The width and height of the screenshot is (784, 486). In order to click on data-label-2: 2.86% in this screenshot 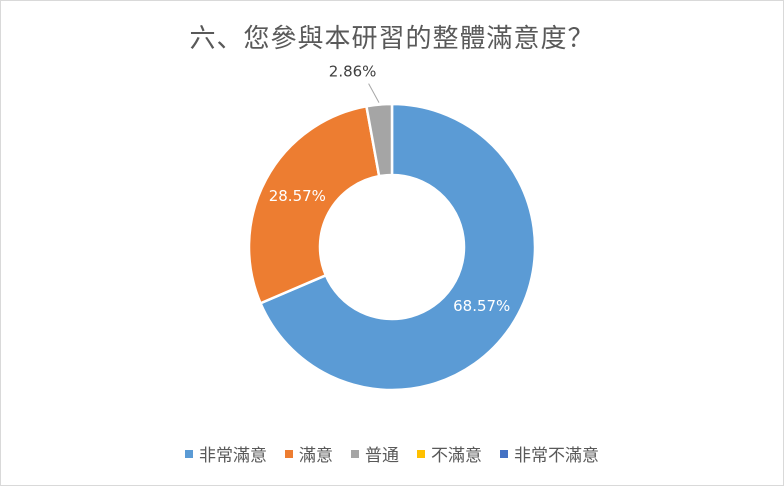, I will do `click(353, 72)`.